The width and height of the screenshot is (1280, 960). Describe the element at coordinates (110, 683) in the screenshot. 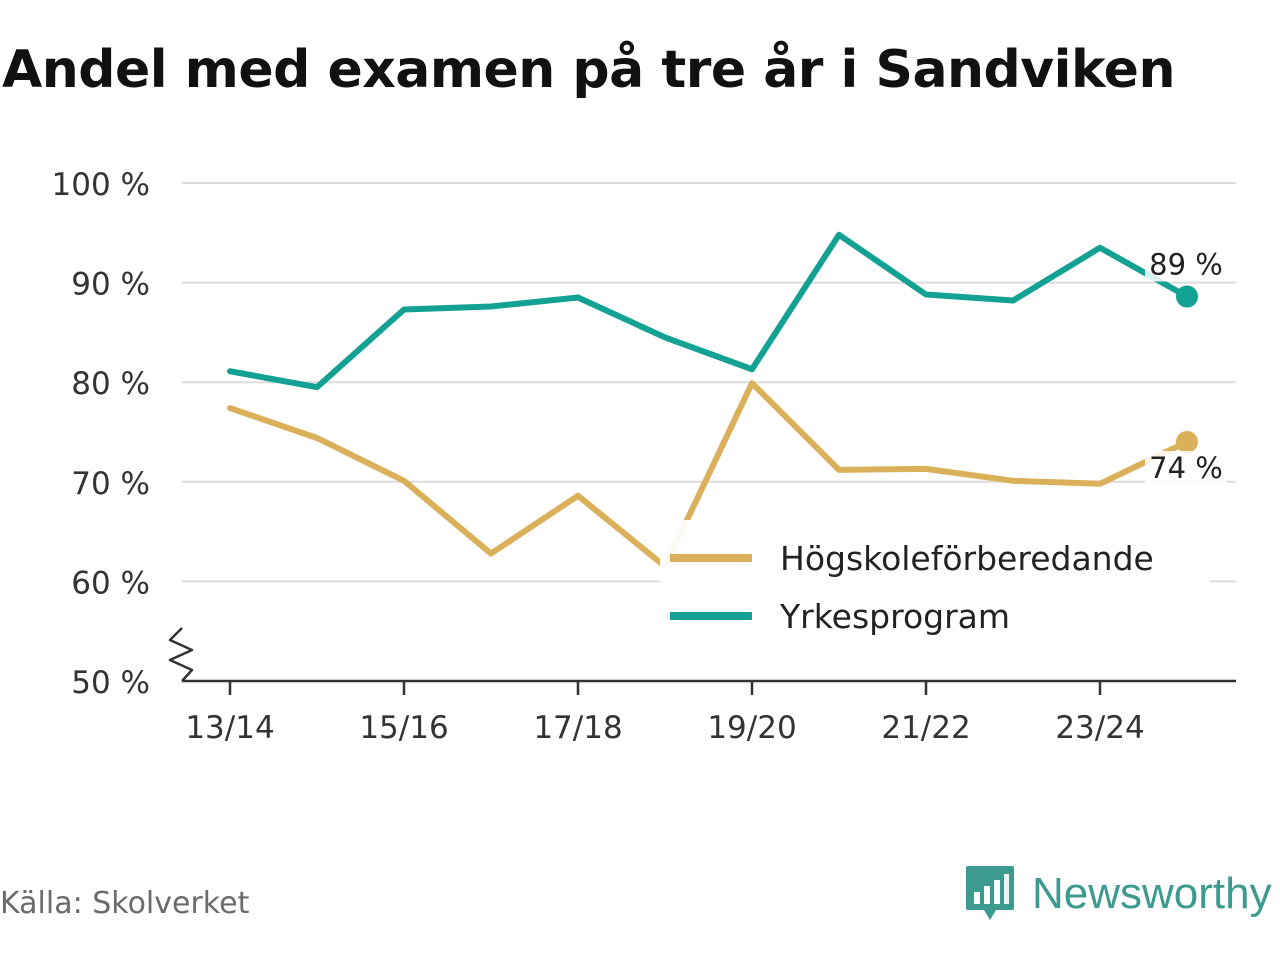

I see `y-tick-label: 50 %` at that location.